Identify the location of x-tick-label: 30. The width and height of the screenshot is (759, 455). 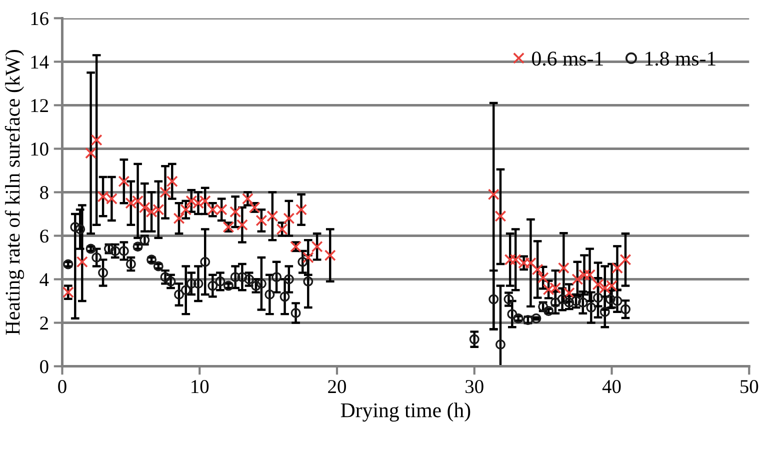
(475, 387).